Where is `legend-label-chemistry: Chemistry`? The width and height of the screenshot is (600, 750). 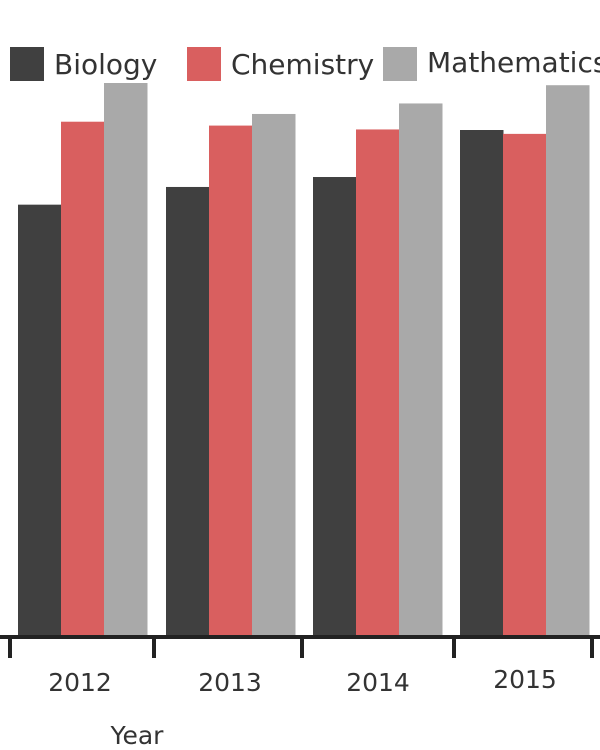 legend-label-chemistry: Chemistry is located at coordinates (302, 64).